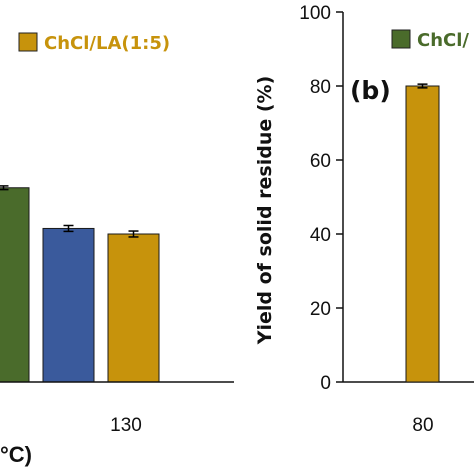 The width and height of the screenshot is (474, 474). I want to click on panel-a-bar-gold, so click(133, 308).